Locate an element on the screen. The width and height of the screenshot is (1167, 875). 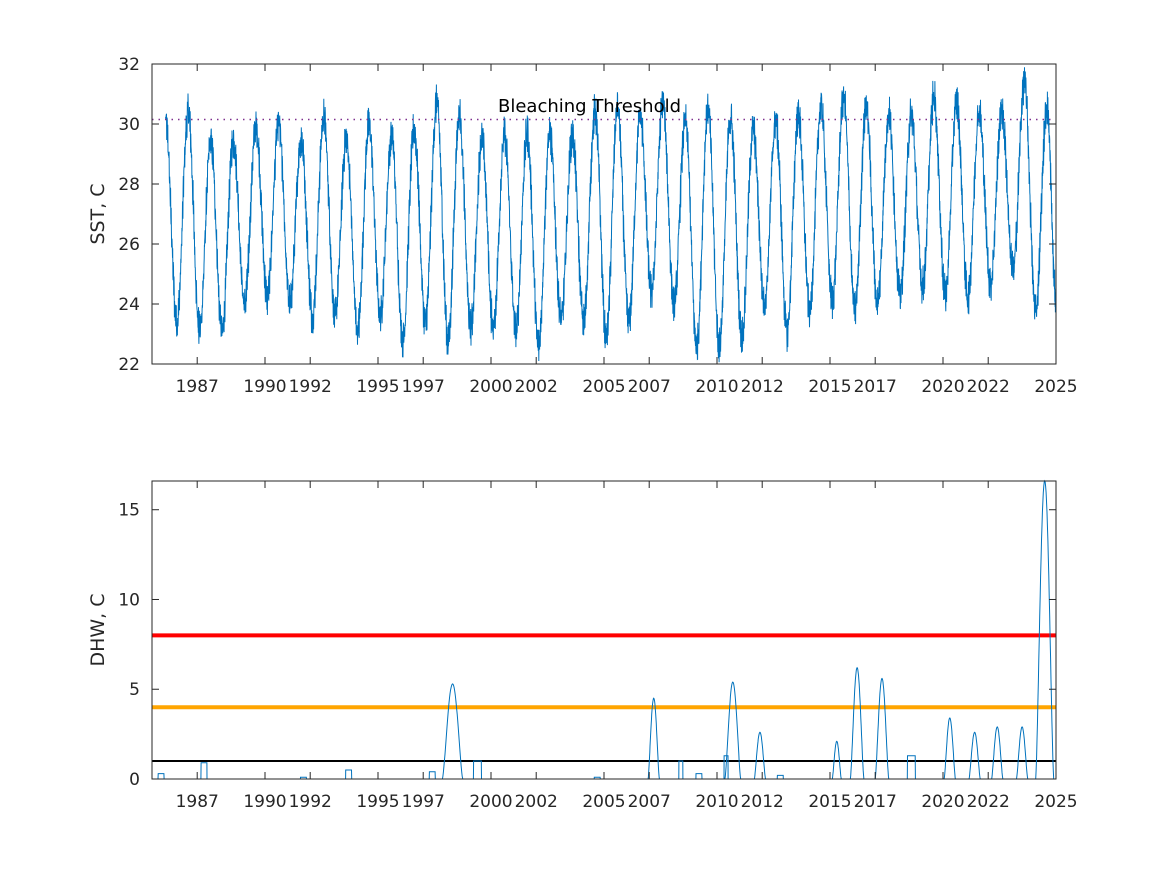
y-tick-label: 10 is located at coordinates (129, 600).